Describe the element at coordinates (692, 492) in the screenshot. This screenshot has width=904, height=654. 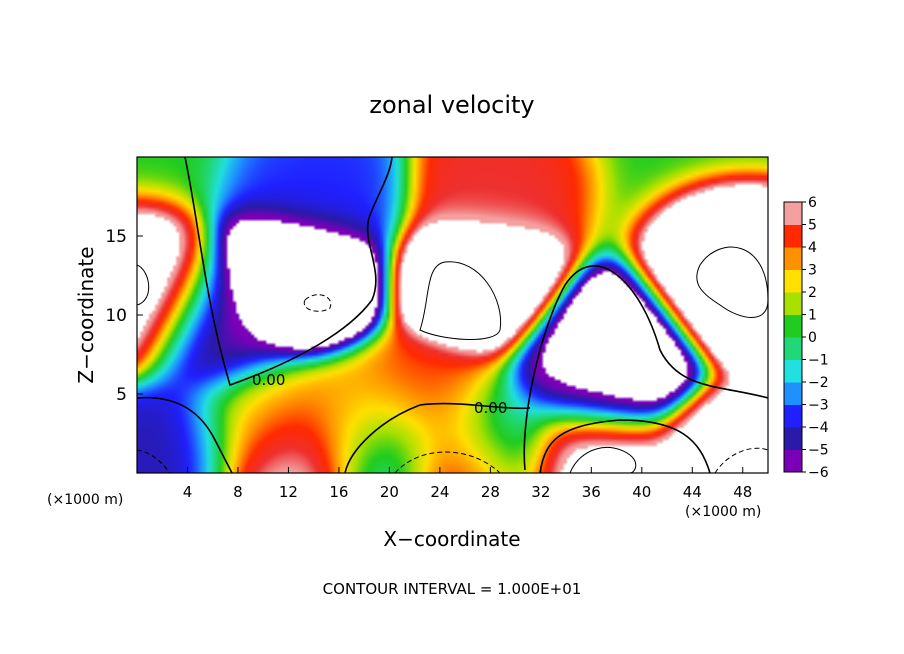
I see `x-tick-label: 44` at that location.